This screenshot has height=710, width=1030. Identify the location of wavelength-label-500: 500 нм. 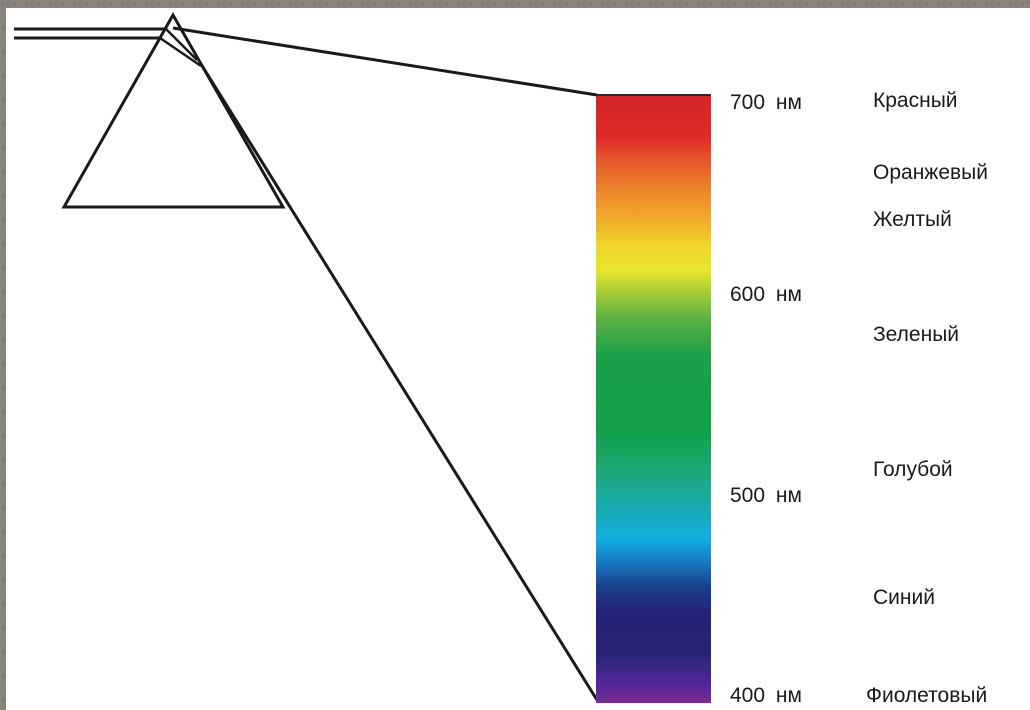
(766, 495).